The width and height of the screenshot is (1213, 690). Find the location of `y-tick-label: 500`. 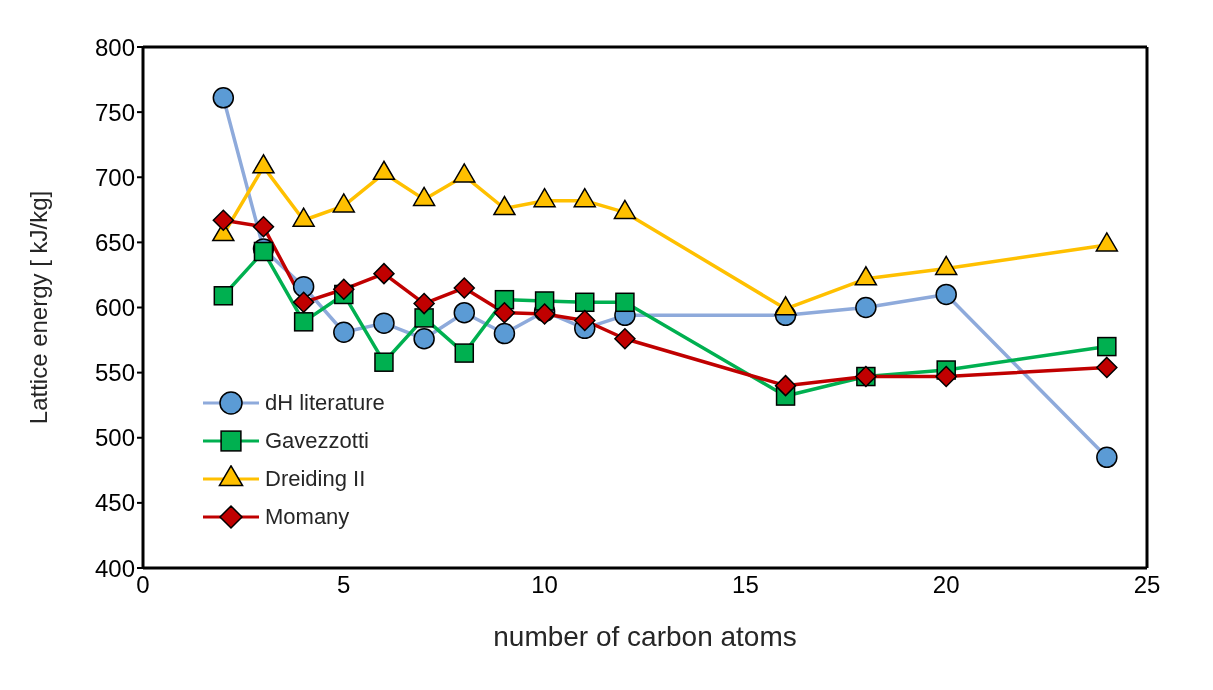

y-tick-label: 500 is located at coordinates (114, 438).